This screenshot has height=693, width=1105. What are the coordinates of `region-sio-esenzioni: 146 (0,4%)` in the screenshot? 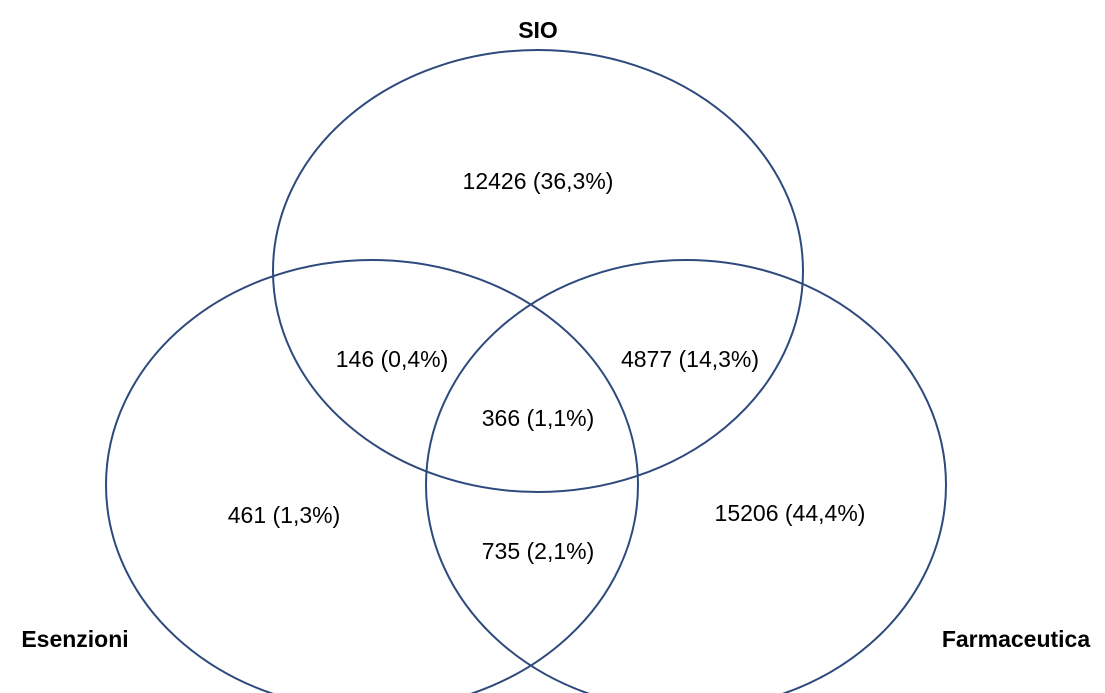 It's located at (392, 359).